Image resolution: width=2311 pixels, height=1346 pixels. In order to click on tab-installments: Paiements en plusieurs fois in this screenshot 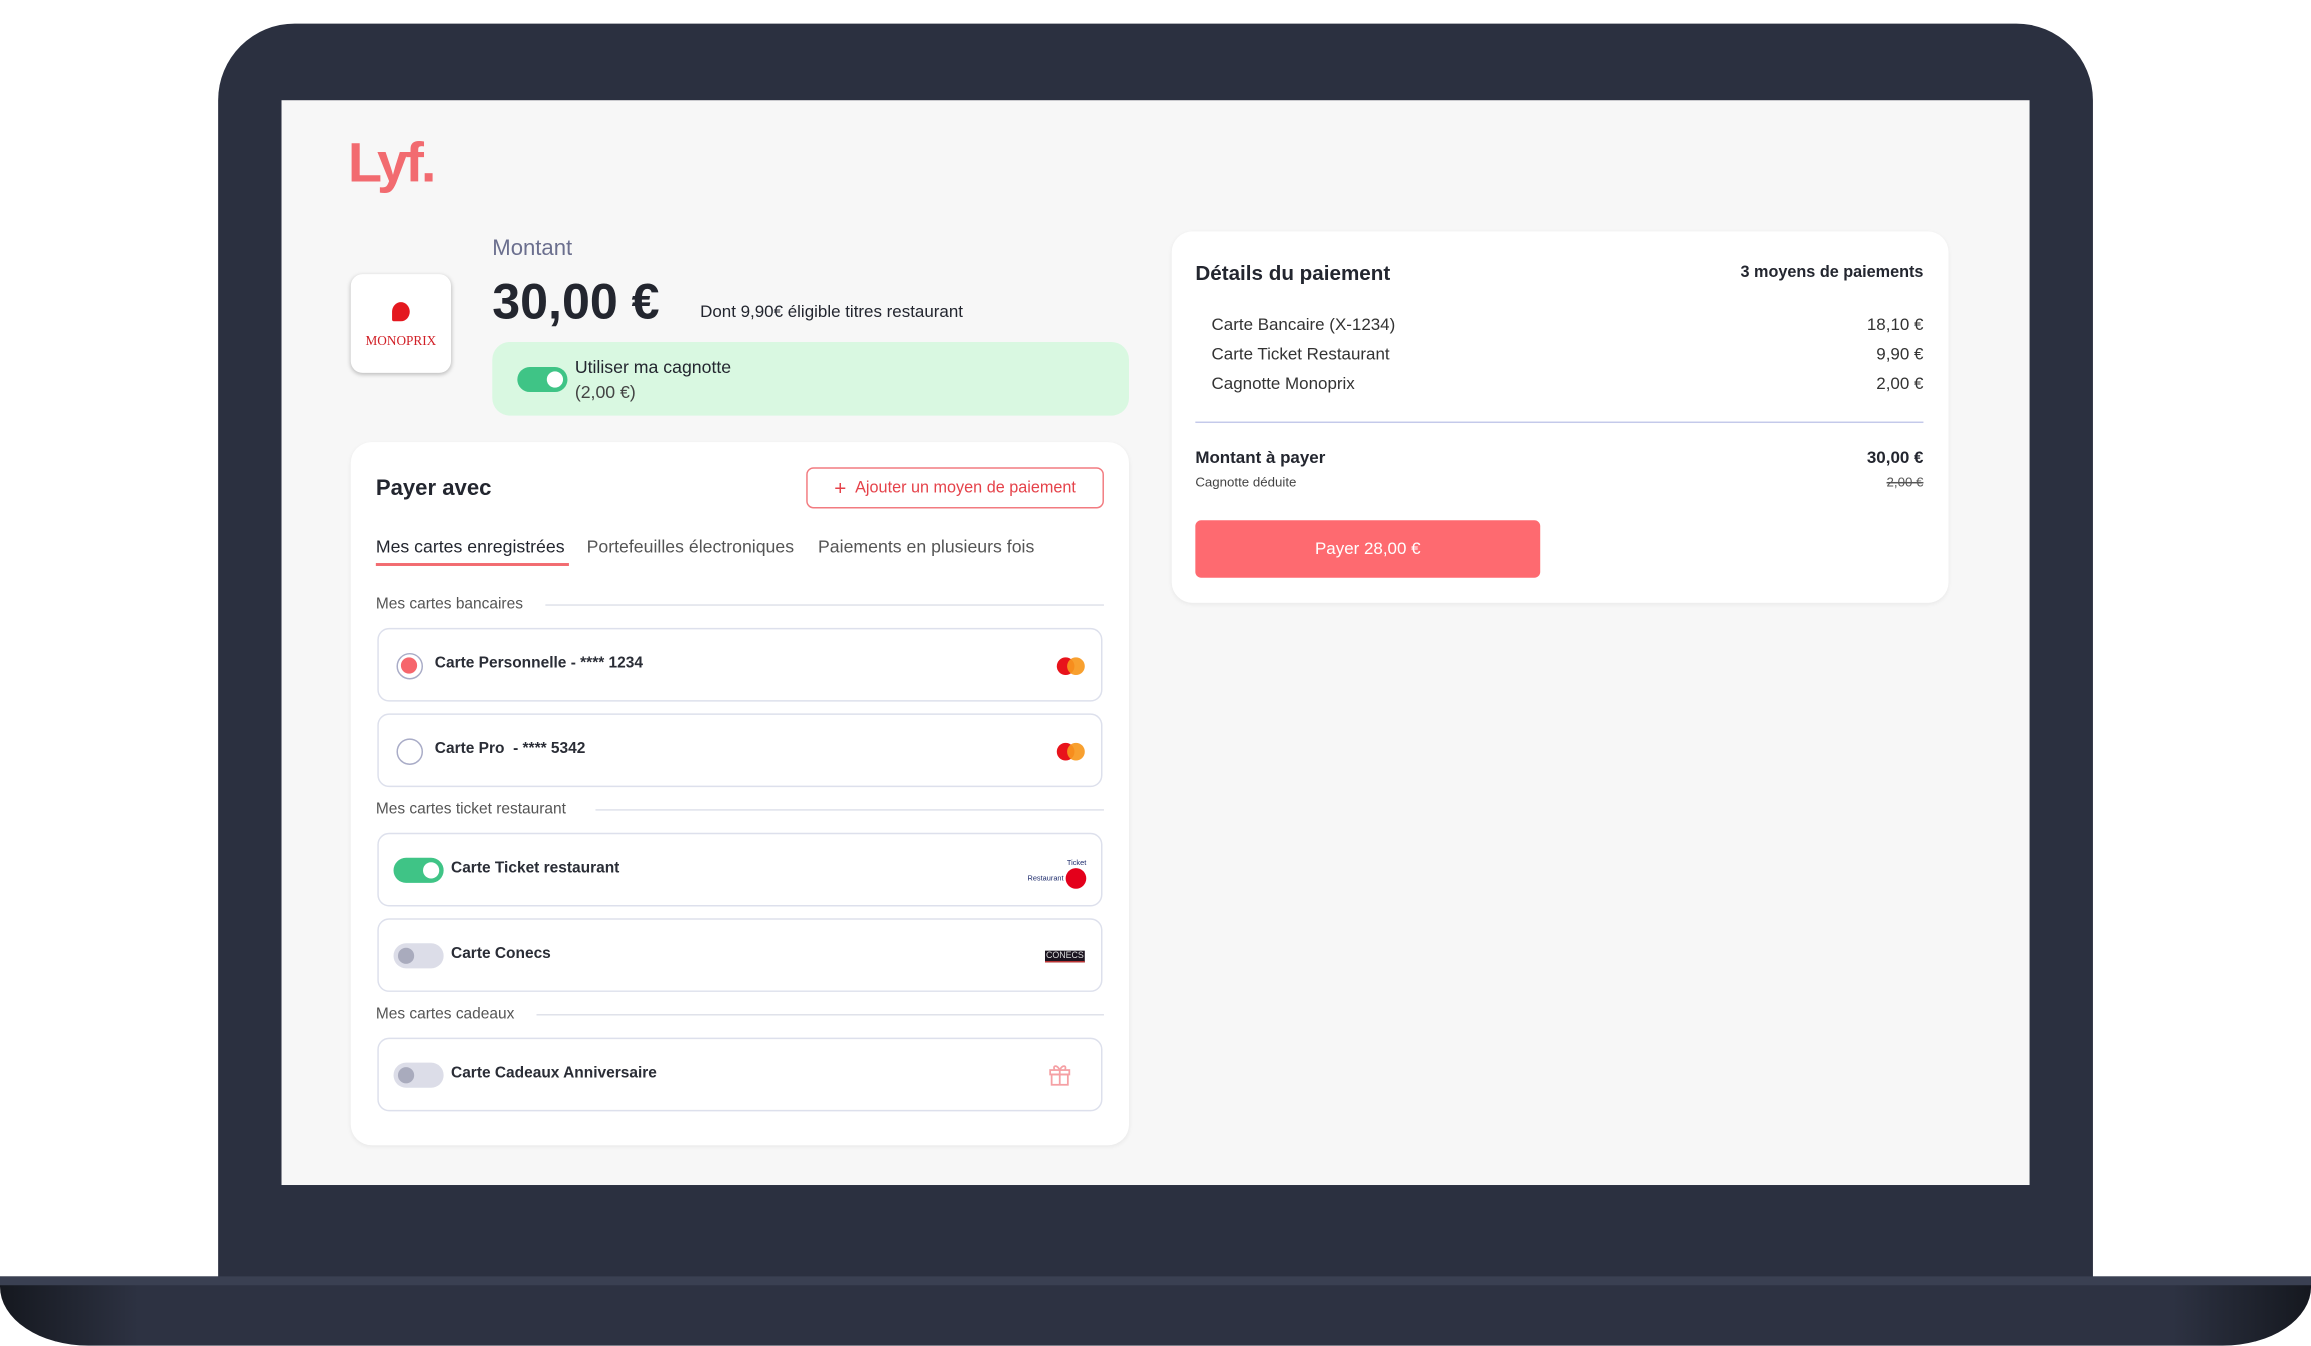, I will do `click(926, 547)`.